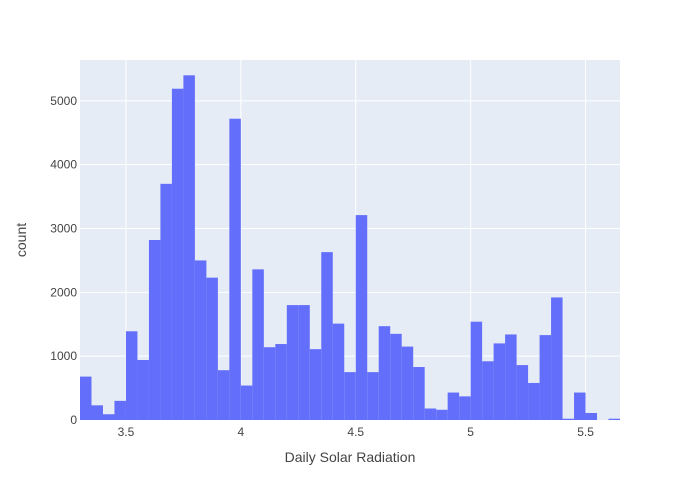 The width and height of the screenshot is (700, 500). Describe the element at coordinates (470, 432) in the screenshot. I see `x-tick-label: 5` at that location.